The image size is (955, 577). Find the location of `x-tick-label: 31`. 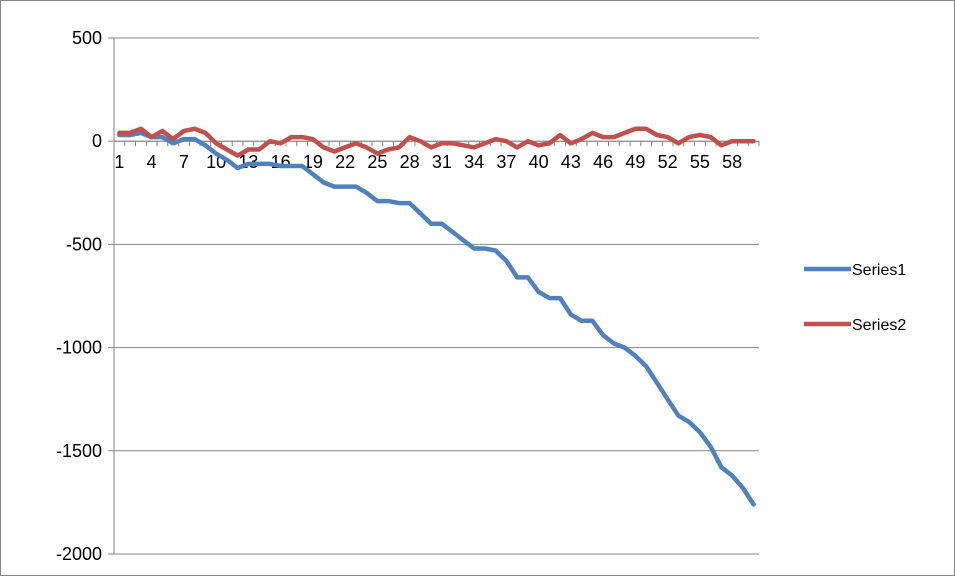

x-tick-label: 31 is located at coordinates (442, 162).